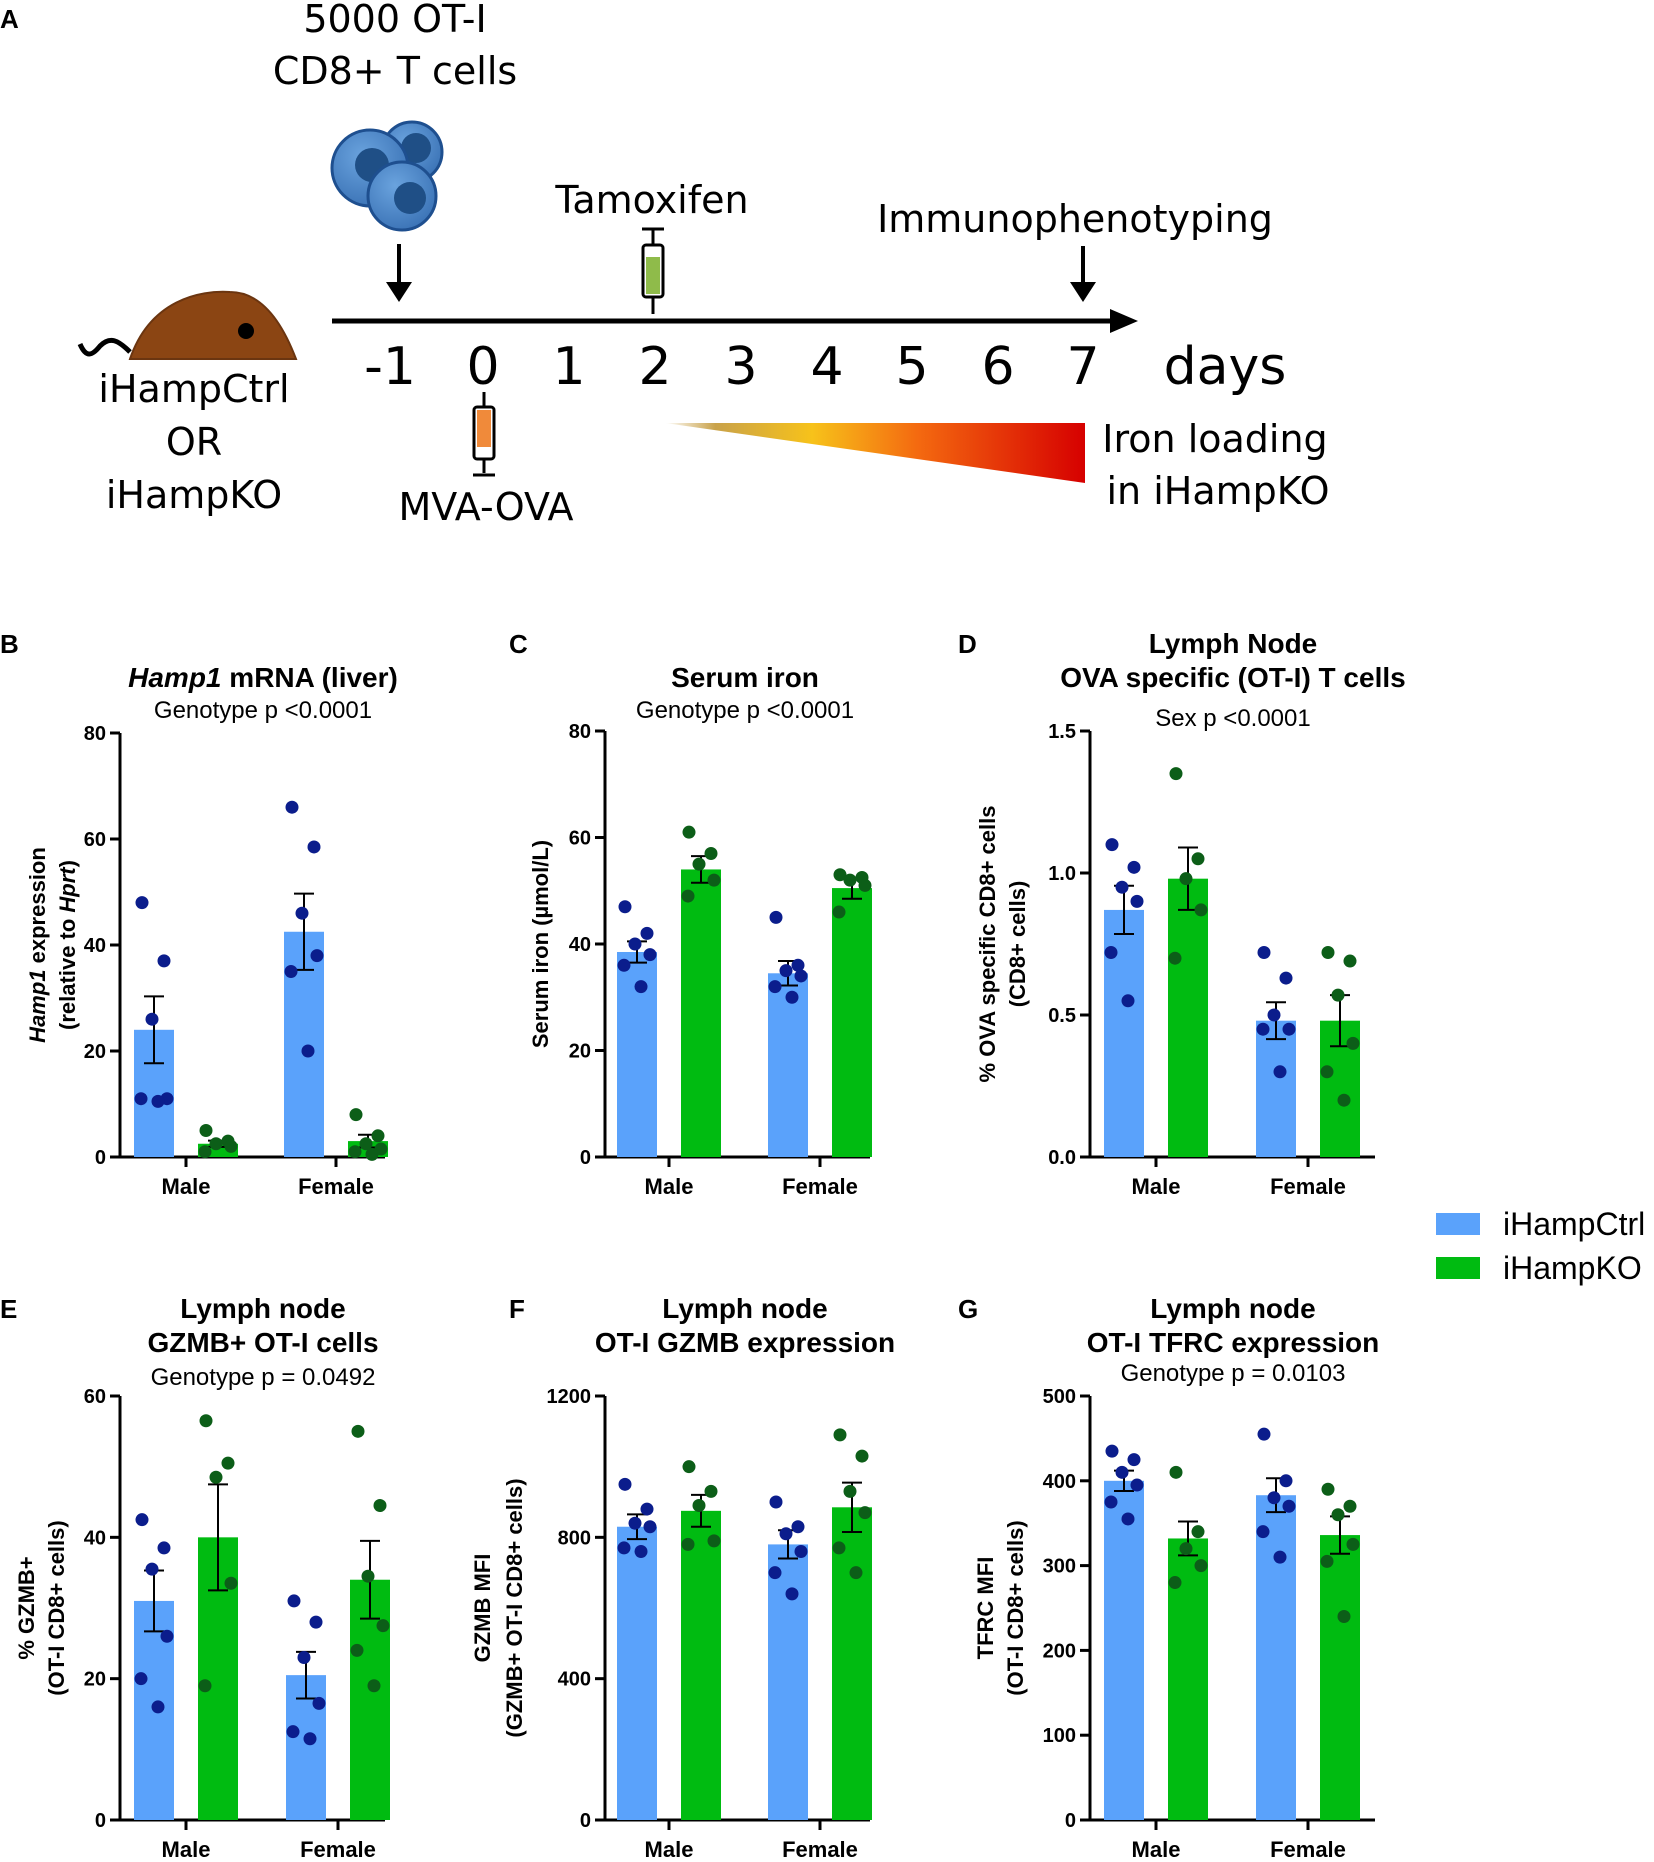  Describe the element at coordinates (745, 1342) in the screenshot. I see `chart-title: OT-I GZMB expression` at that location.